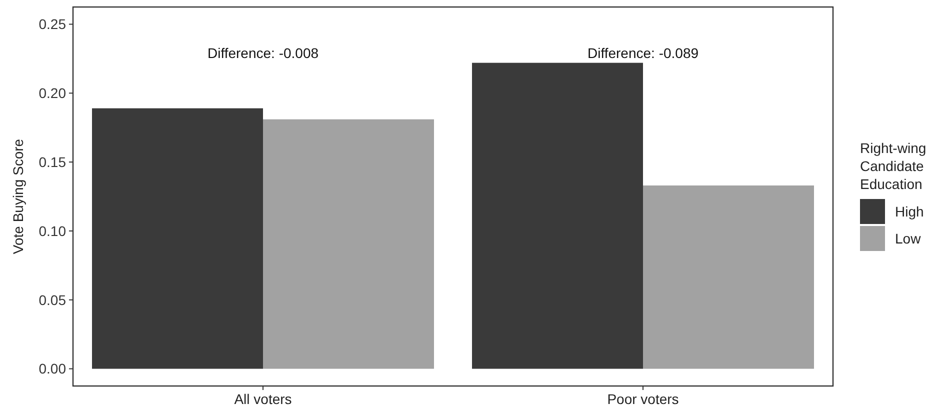 This screenshot has height=413, width=944. What do you see at coordinates (263, 52) in the screenshot?
I see `annotation: Difference: -0.008` at bounding box center [263, 52].